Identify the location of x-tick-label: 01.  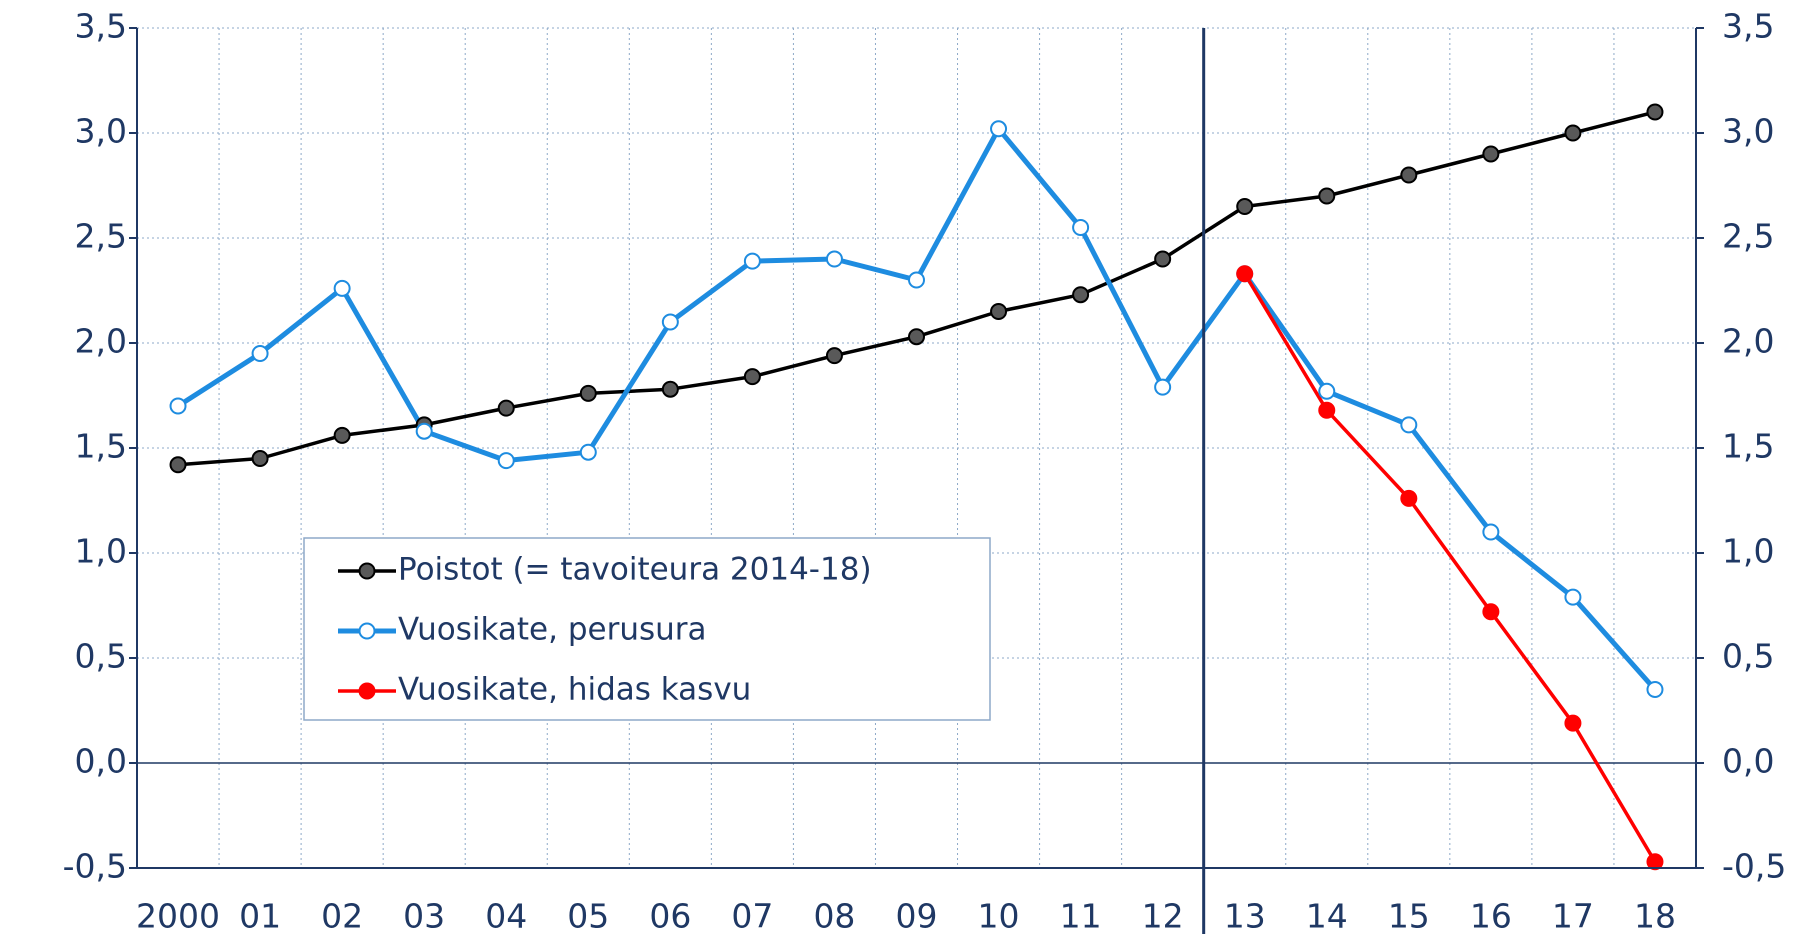
(260, 915).